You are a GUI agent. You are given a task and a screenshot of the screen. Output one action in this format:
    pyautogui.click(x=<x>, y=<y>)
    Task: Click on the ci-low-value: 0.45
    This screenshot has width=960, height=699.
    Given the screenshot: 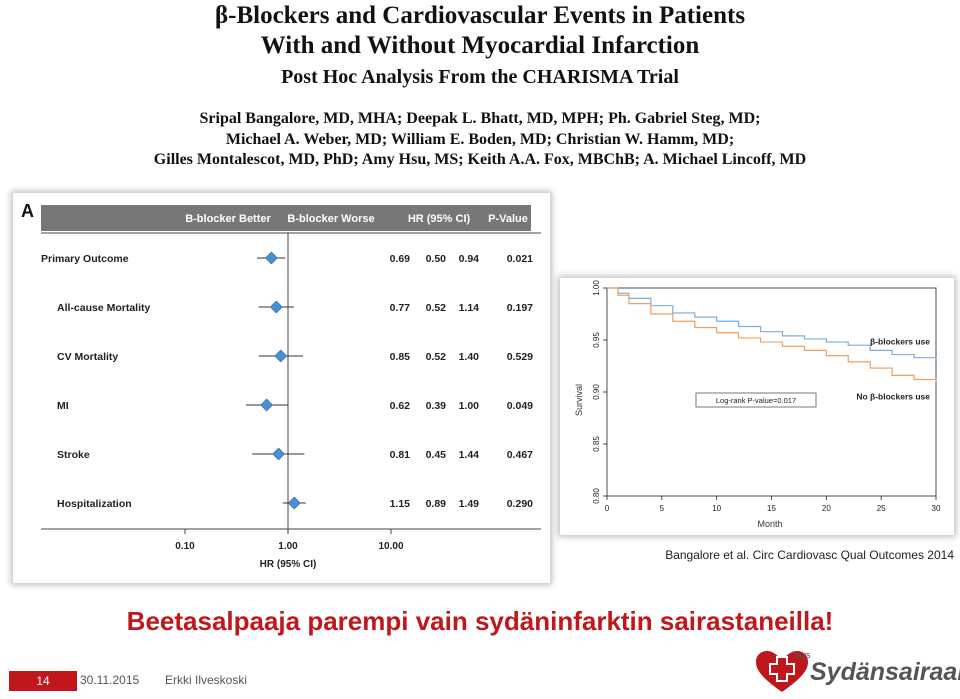 What is the action you would take?
    pyautogui.click(x=436, y=455)
    